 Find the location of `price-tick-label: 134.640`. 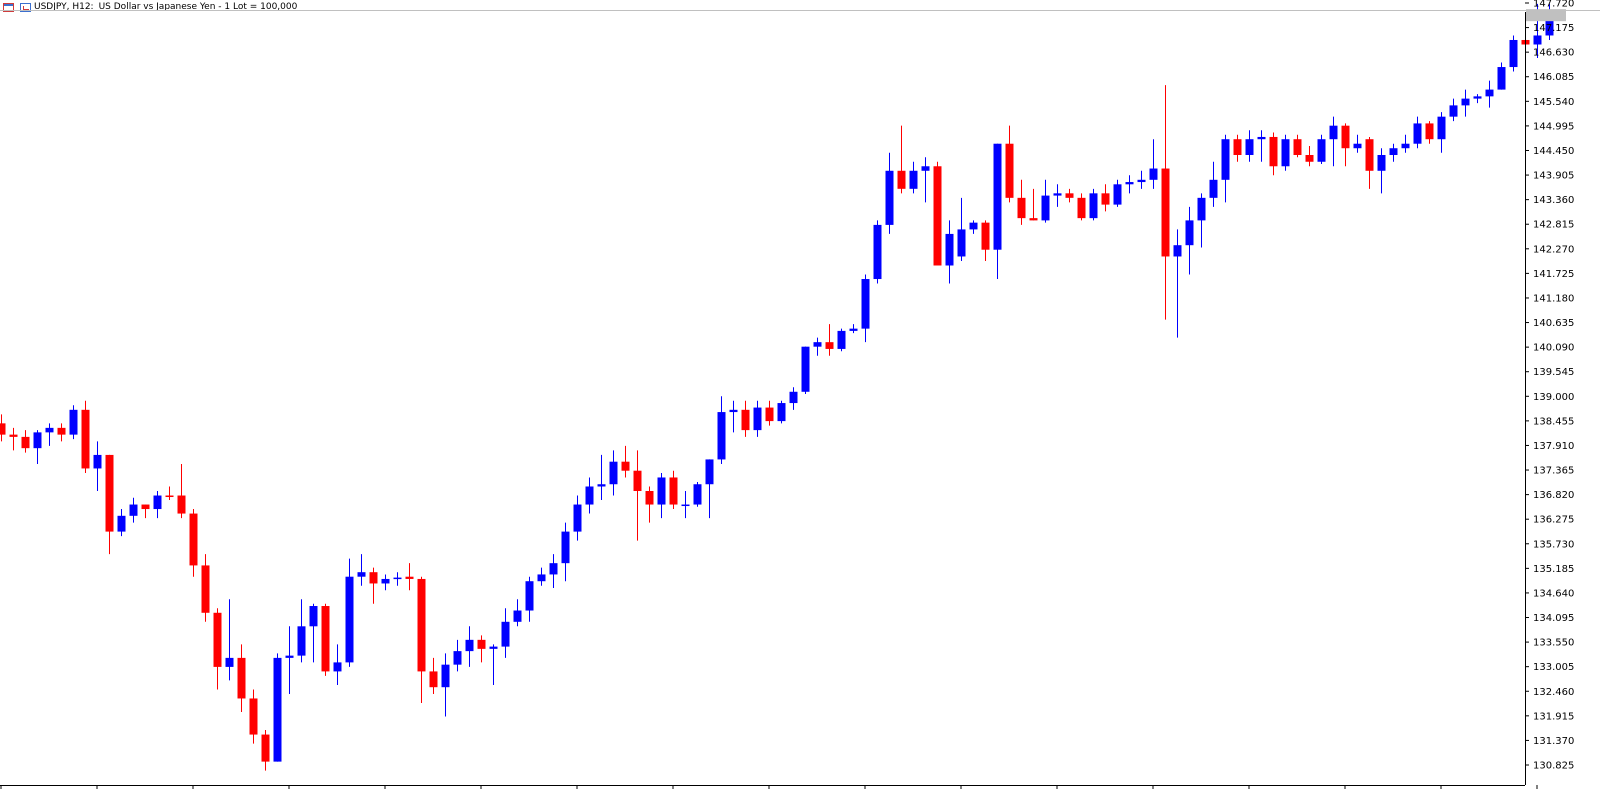

price-tick-label: 134.640 is located at coordinates (1553, 593).